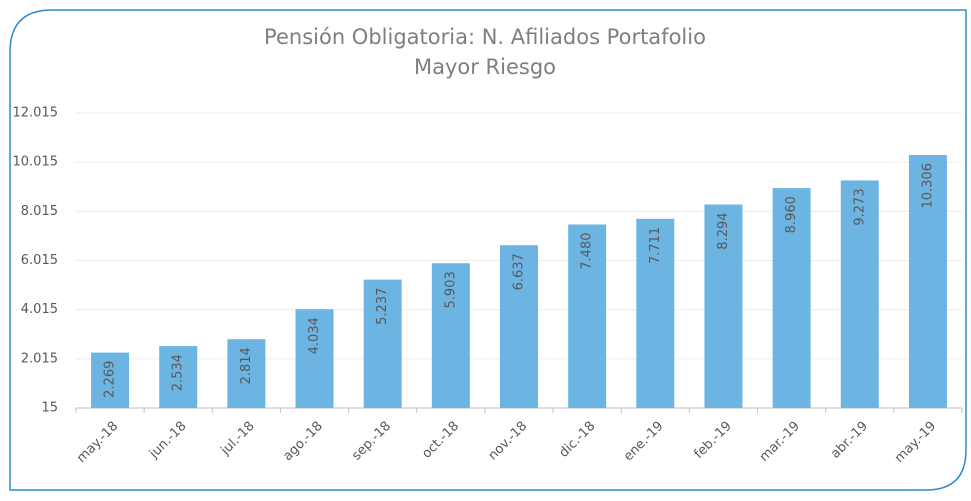 The height and width of the screenshot is (501, 971). Describe the element at coordinates (39, 211) in the screenshot. I see `y-tick-label: 8.015` at that location.